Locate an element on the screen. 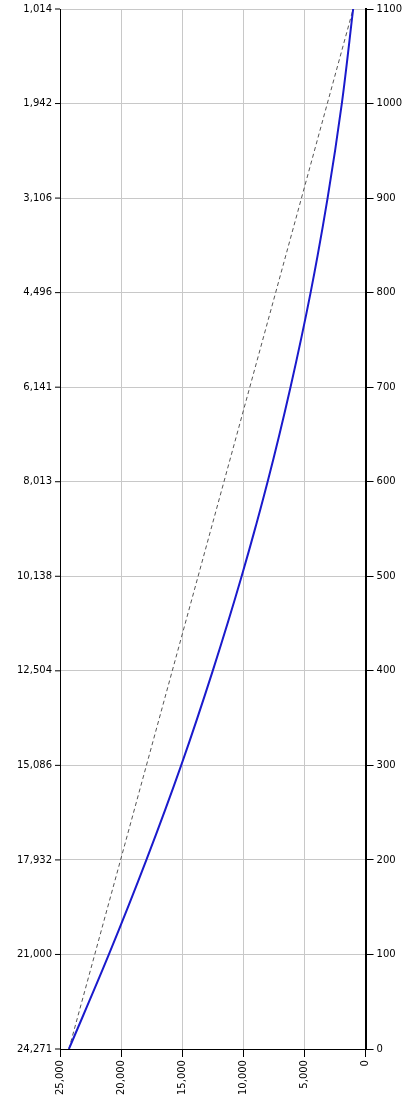  text: 6,141 is located at coordinates (37, 386).